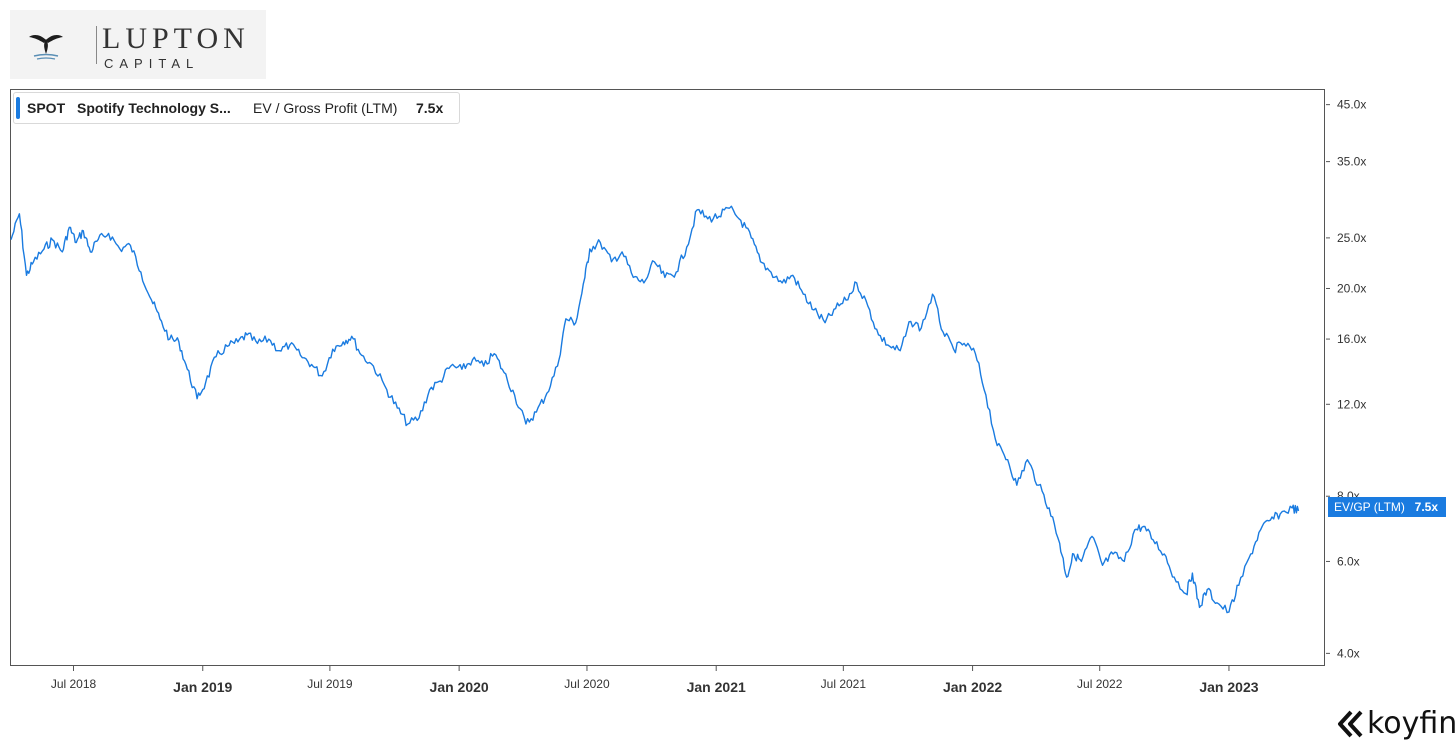 The image size is (1456, 752). What do you see at coordinates (1351, 404) in the screenshot?
I see `y-tick-label: 12.0x` at bounding box center [1351, 404].